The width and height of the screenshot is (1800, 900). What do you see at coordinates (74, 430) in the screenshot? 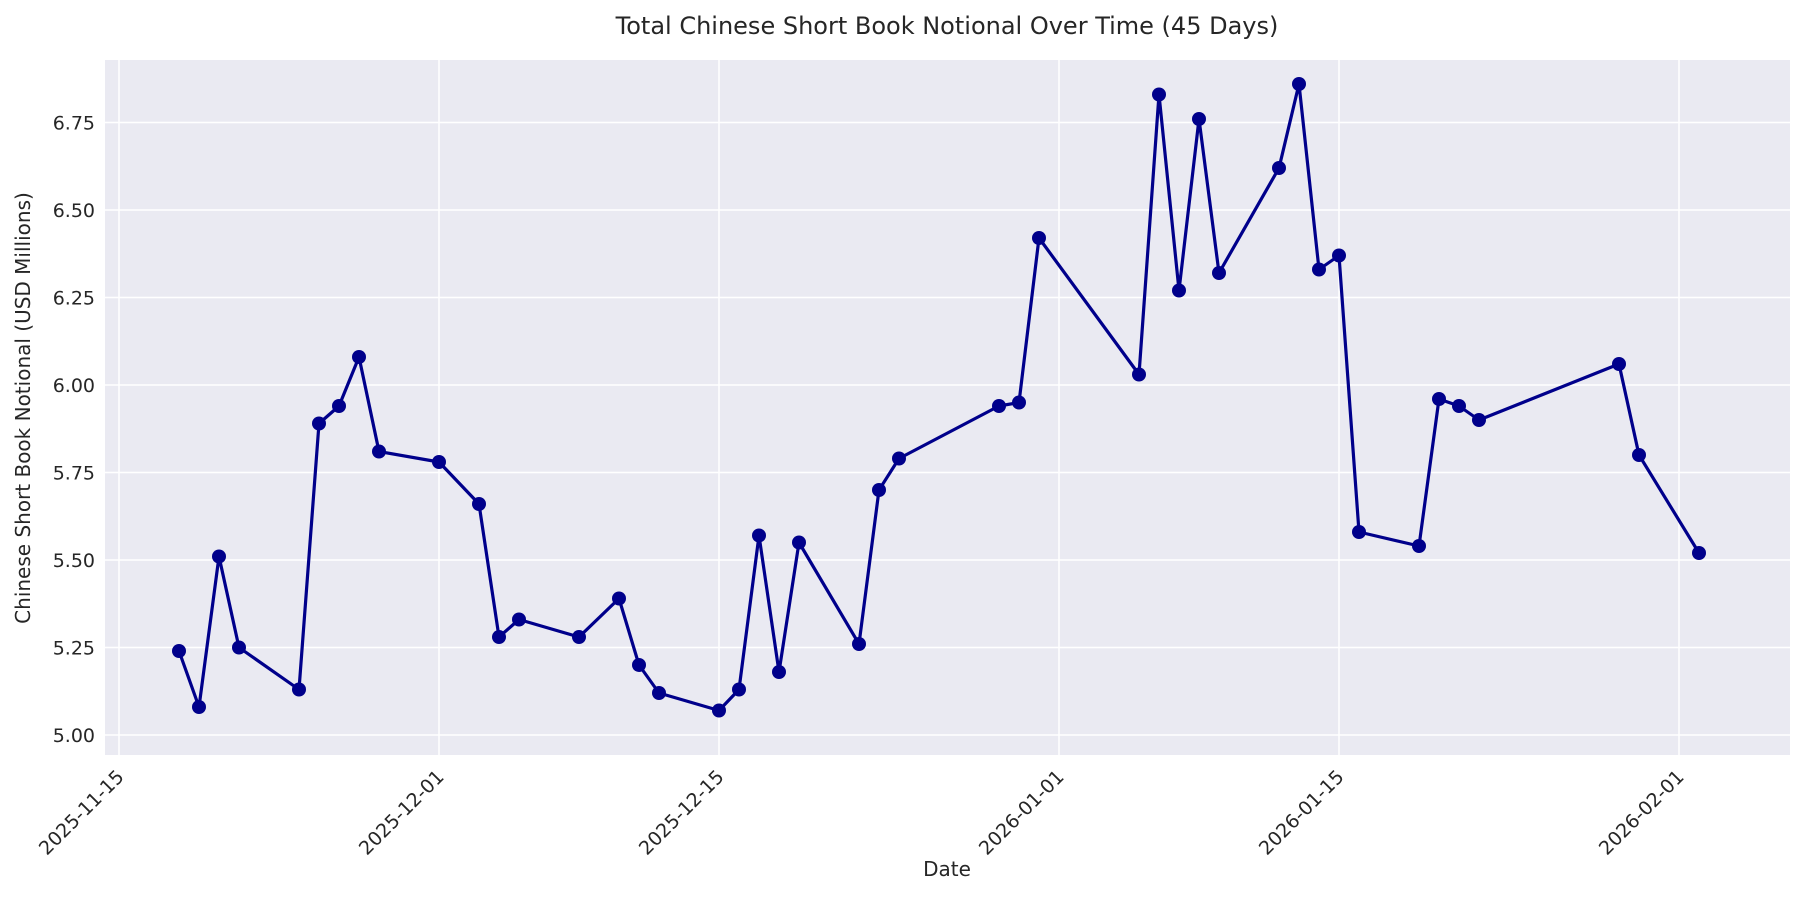
I see `y-tick-labels: 5.00 5.25 5.50 5.75 6.00 6.25 6.50 6.75` at bounding box center [74, 430].